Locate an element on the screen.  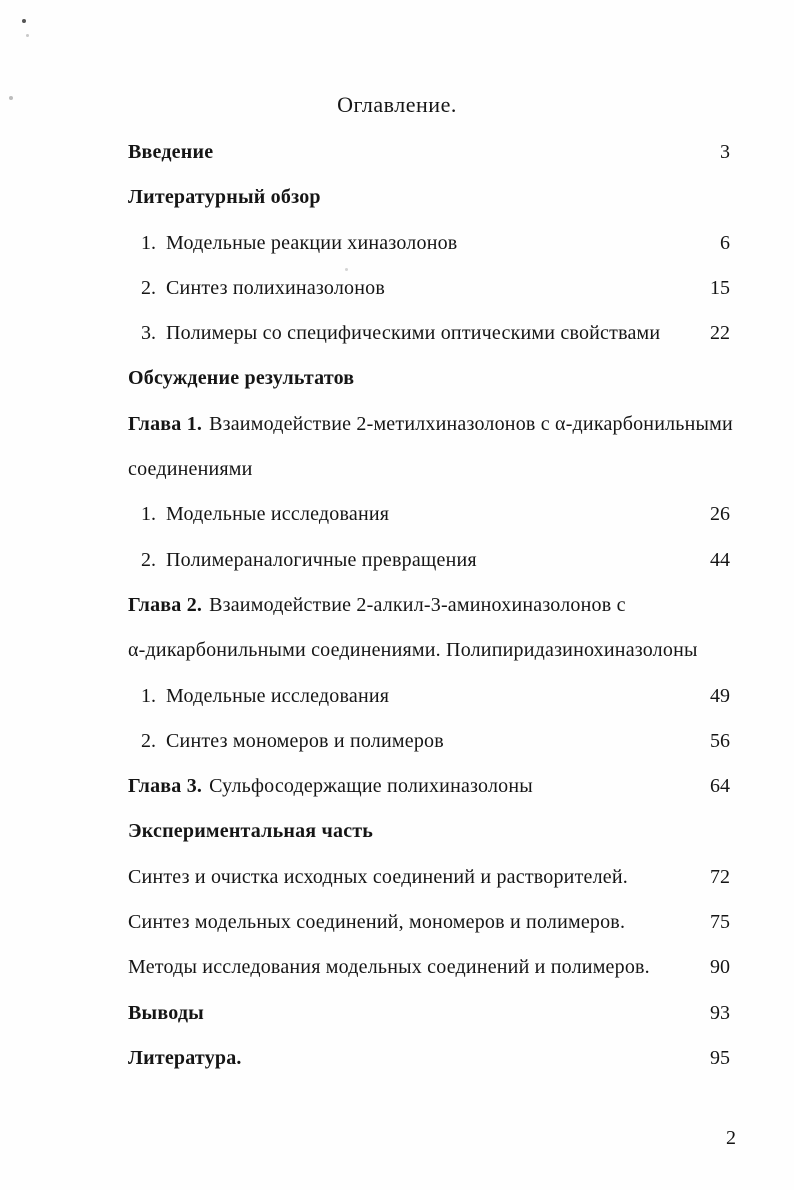
toc-row: Обсуждение результатов is located at coordinates (429, 378).